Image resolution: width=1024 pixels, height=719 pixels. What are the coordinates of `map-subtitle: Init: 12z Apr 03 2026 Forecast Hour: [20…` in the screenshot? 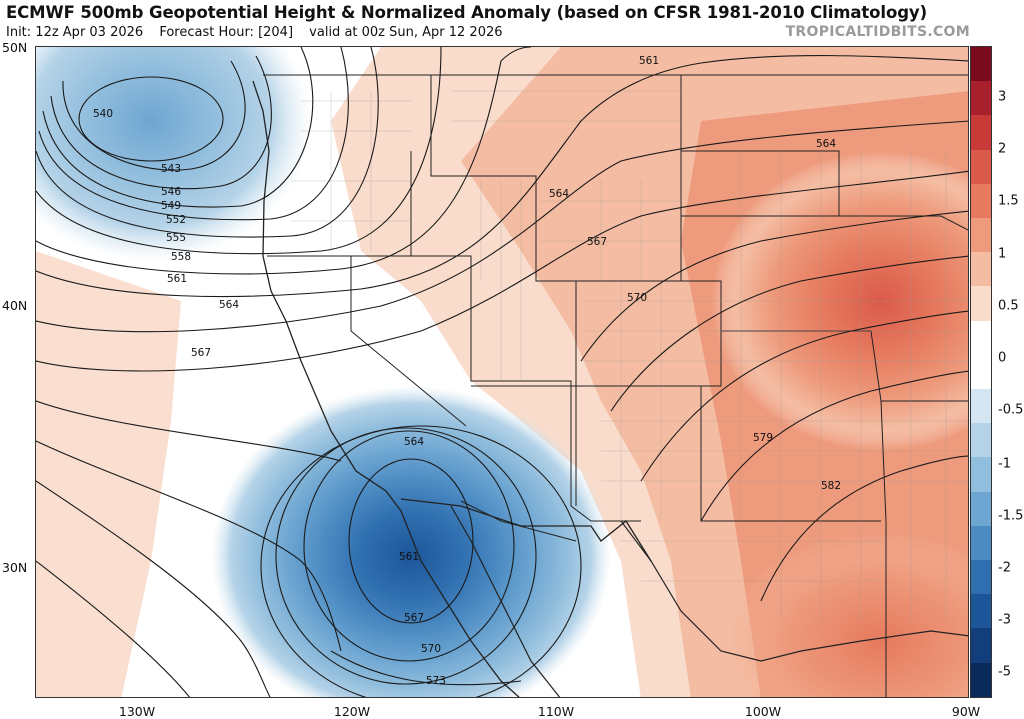 It's located at (260, 32).